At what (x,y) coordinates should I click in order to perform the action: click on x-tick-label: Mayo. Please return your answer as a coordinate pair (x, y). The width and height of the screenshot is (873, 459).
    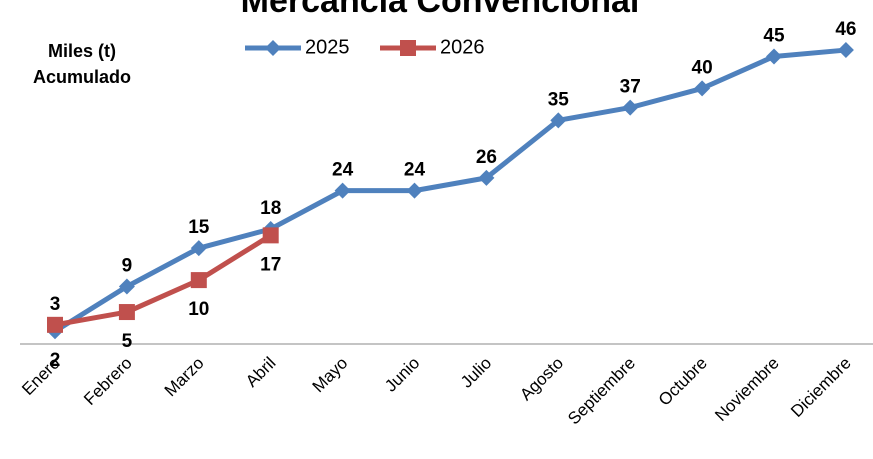
    Looking at the image, I should click on (330, 374).